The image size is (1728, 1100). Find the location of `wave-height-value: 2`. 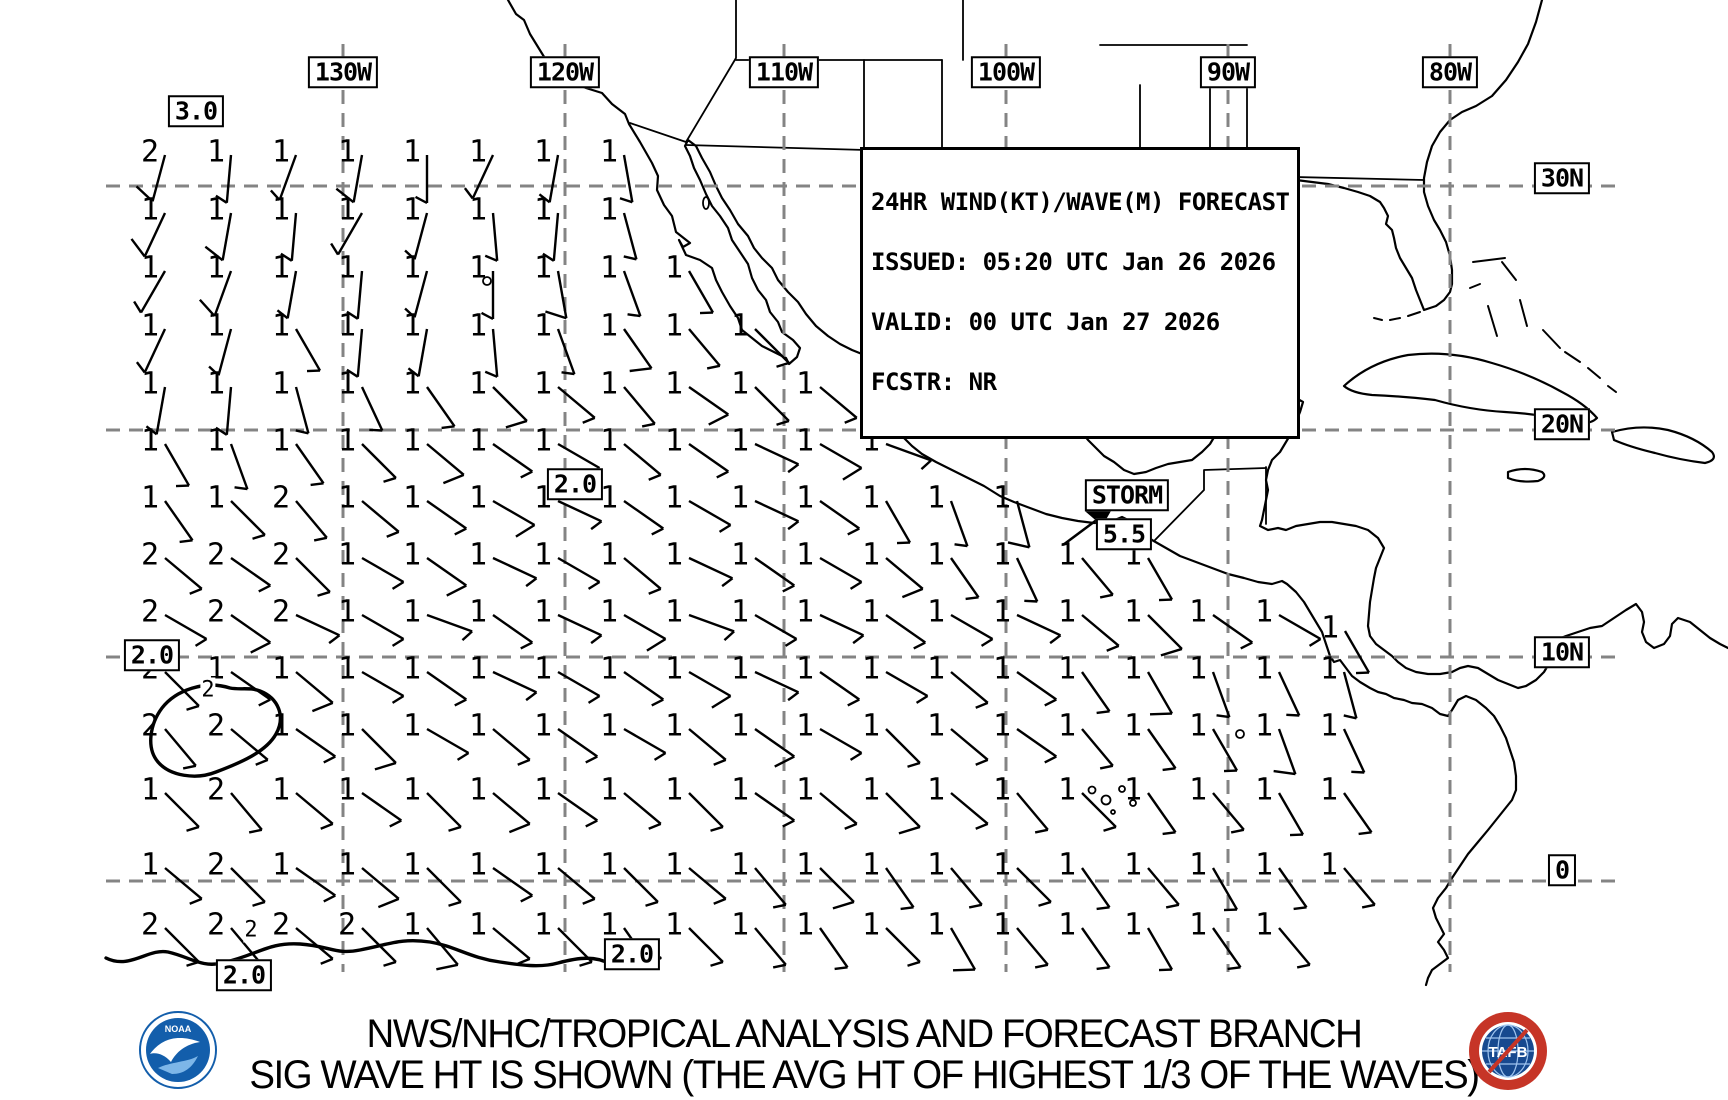

wave-height-value: 2 is located at coordinates (347, 925).